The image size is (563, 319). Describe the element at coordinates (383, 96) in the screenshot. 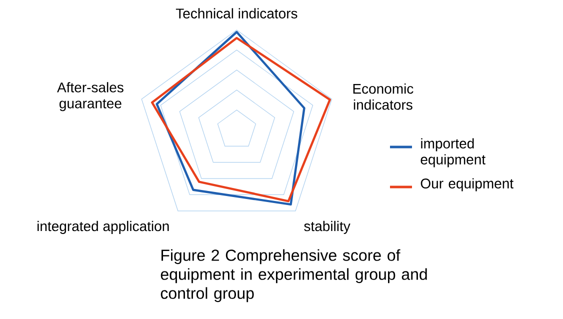

I see `spoke-label: Economic indicators` at that location.